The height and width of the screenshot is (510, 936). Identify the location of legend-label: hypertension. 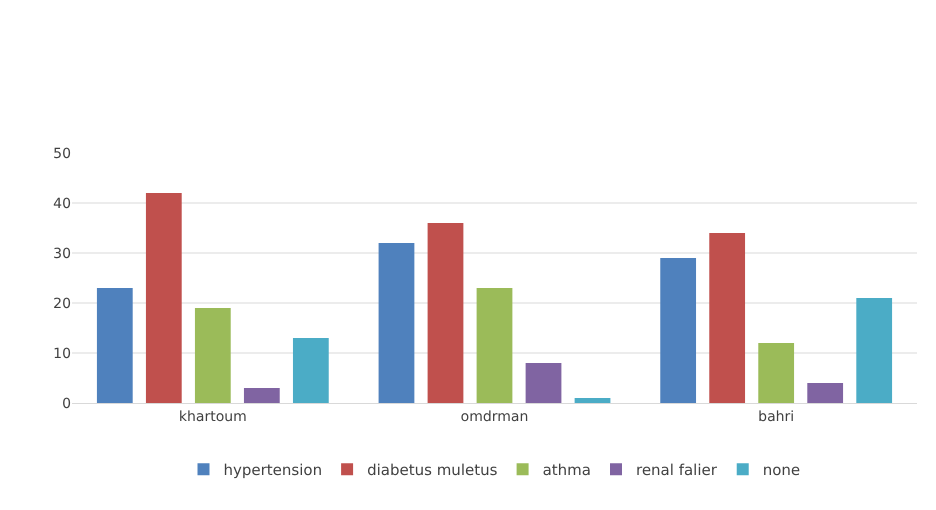
(273, 470).